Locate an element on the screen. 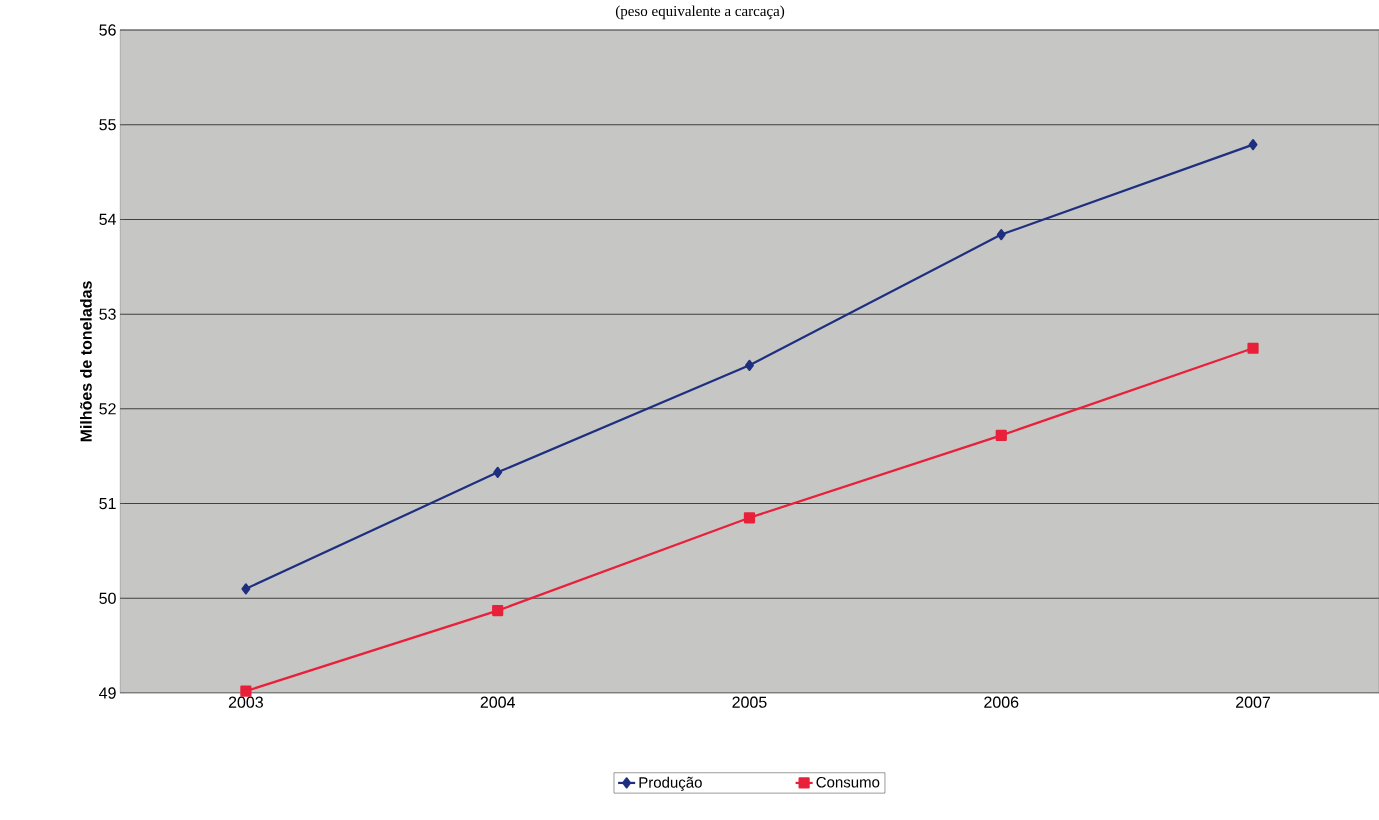 This screenshot has height=820, width=1379. chart-subtitle: (peso equivalente a carcaça) is located at coordinates (700, 12).